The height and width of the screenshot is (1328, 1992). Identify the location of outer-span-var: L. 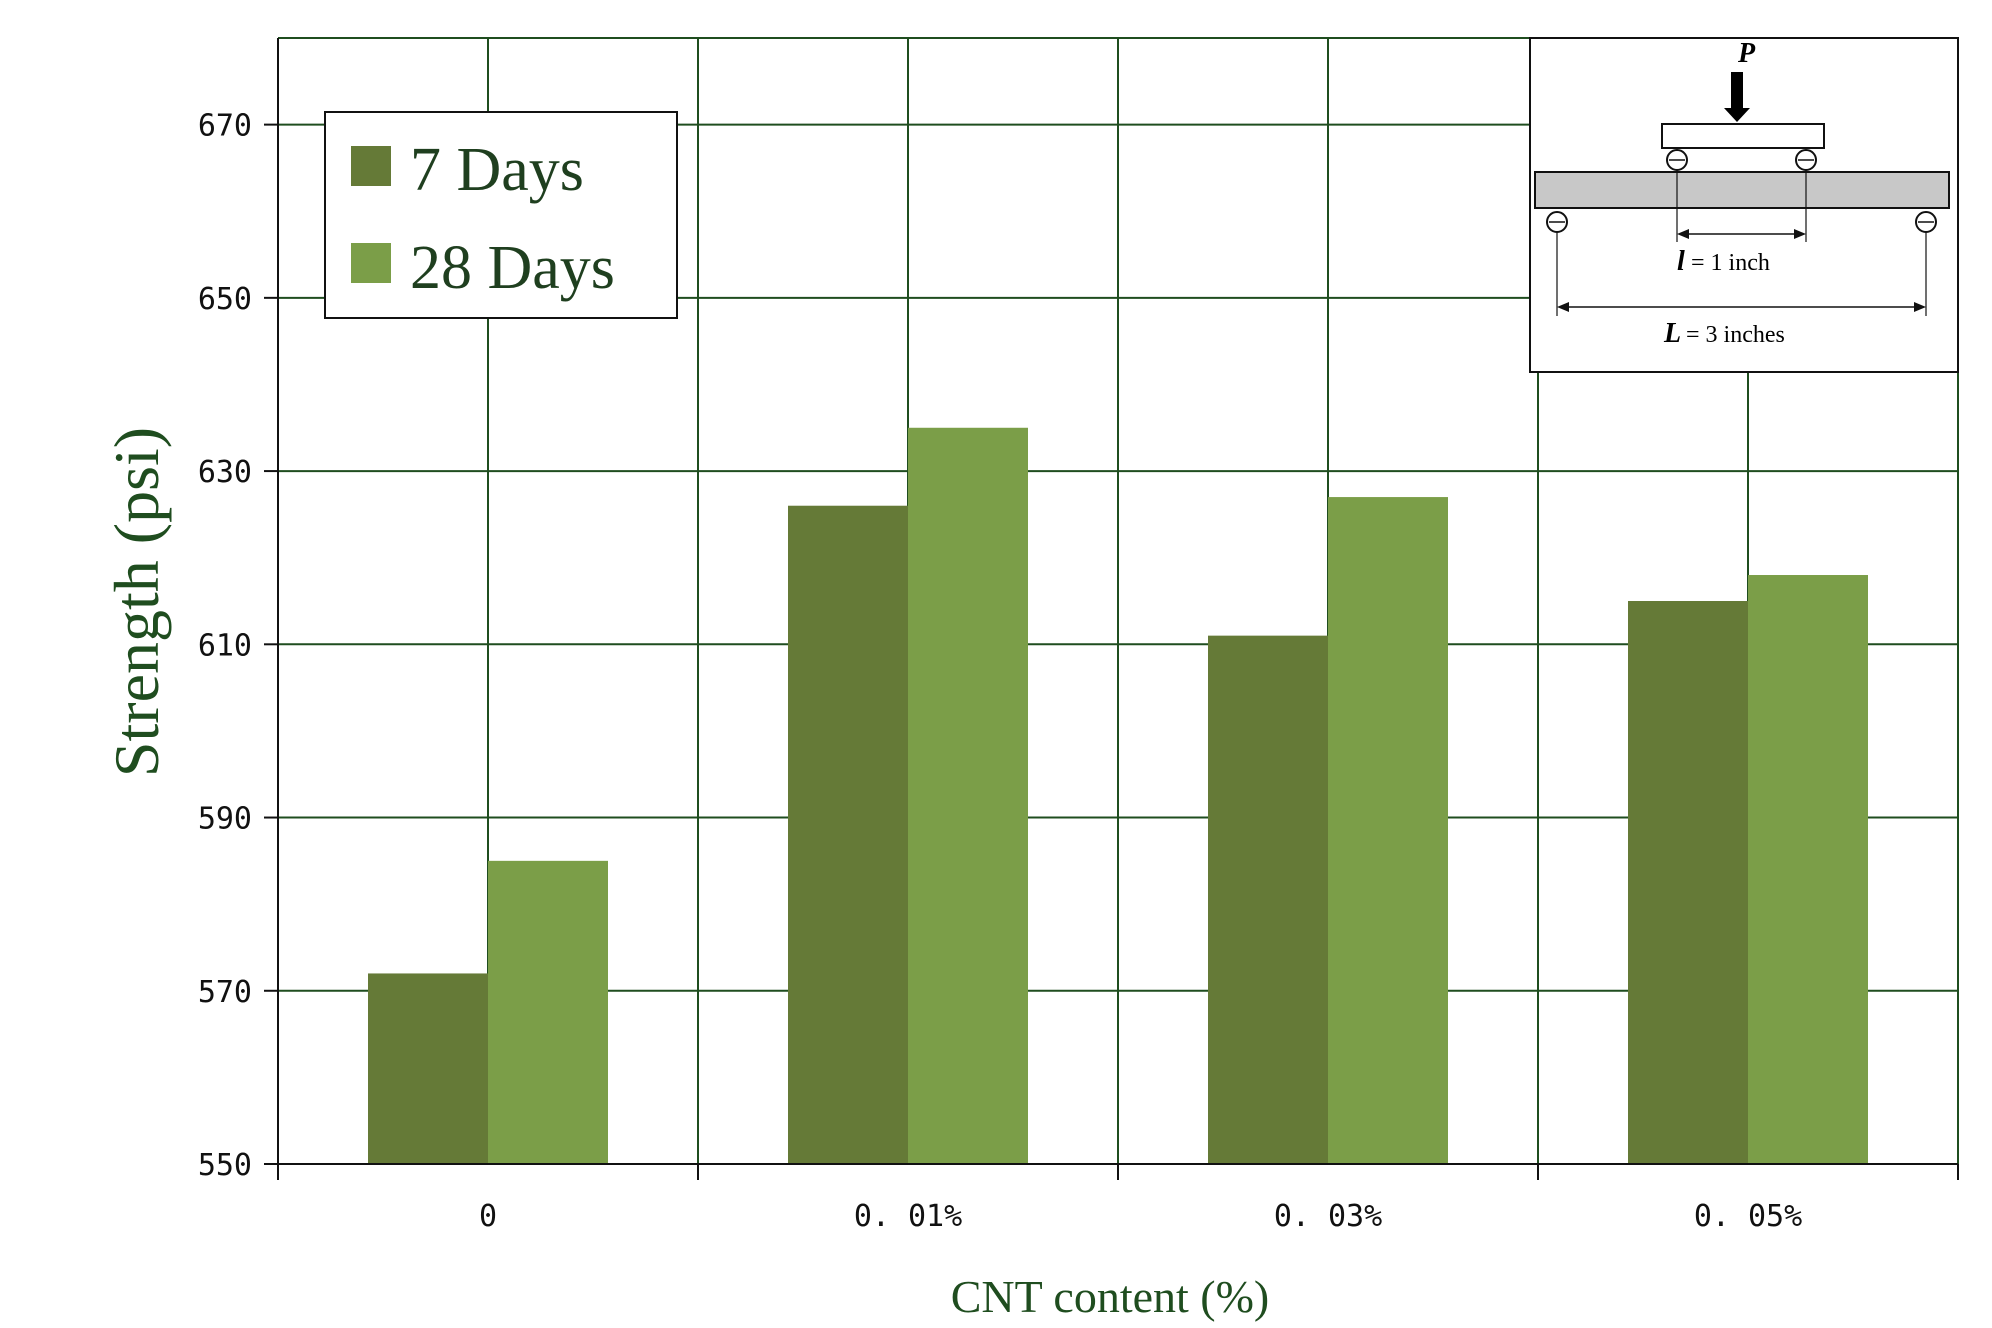
(1672, 333).